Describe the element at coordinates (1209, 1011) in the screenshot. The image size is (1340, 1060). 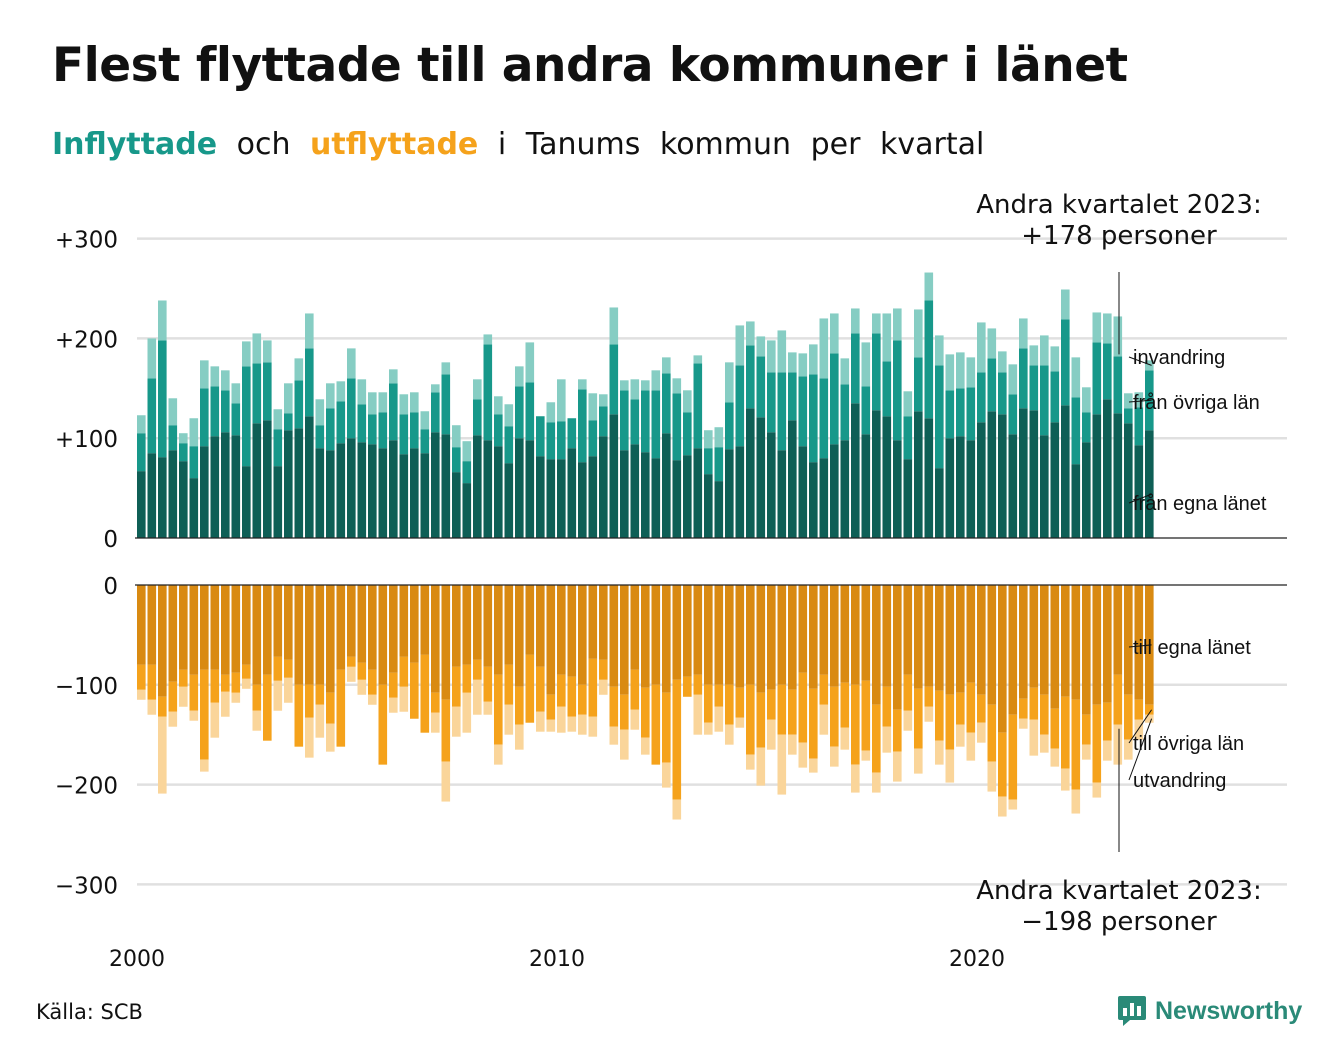
I see `newsworthy-logo: Newsworthy` at that location.